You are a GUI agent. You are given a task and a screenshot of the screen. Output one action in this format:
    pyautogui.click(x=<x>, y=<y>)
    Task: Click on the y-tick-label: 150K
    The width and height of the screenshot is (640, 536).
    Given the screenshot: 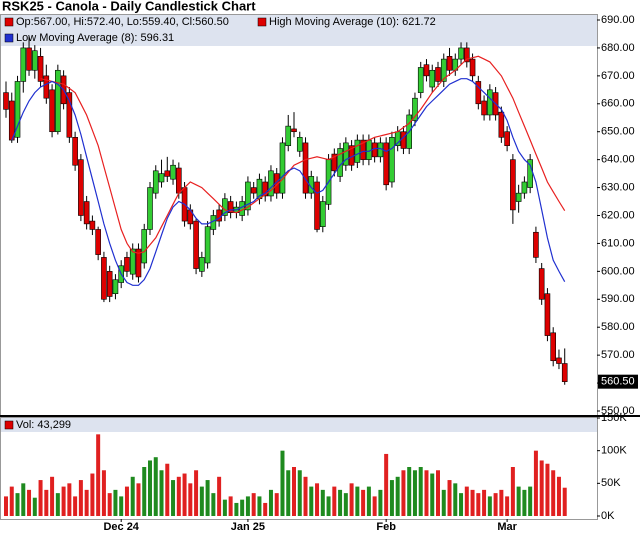 What is the action you would take?
    pyautogui.click(x=614, y=418)
    